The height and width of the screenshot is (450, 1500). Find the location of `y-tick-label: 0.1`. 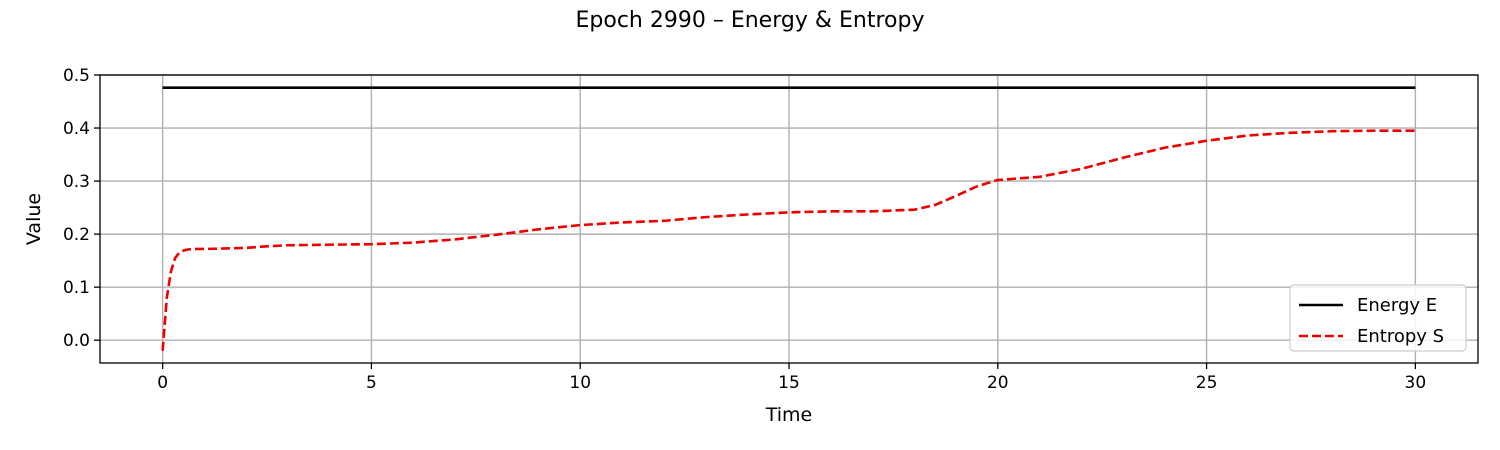

y-tick-label: 0.1 is located at coordinates (76, 288).